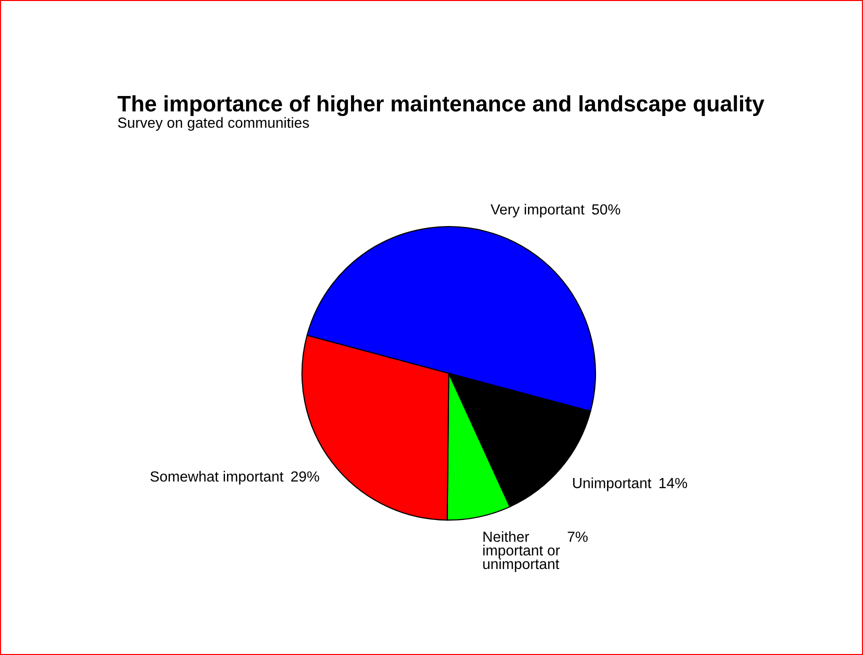 The image size is (863, 655). Describe the element at coordinates (674, 483) in the screenshot. I see `data-label: 14%` at that location.